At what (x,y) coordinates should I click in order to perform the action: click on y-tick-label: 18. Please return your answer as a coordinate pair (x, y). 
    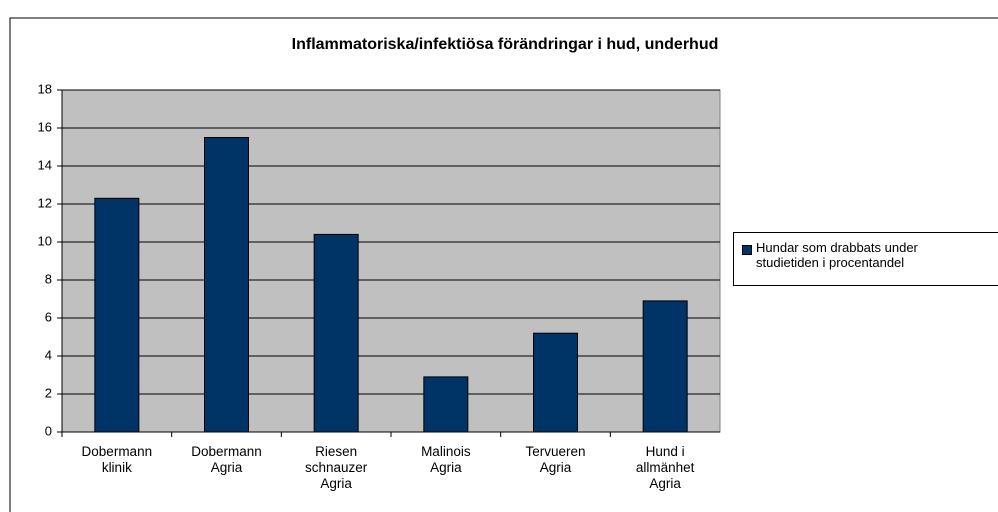
    Looking at the image, I should click on (45, 88).